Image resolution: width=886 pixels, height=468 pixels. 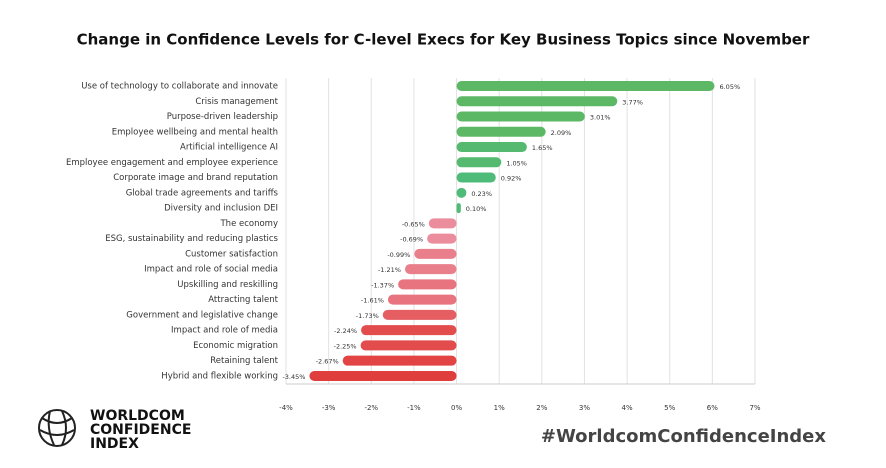 What do you see at coordinates (219, 376) in the screenshot?
I see `y-tick-label: Hybrid and flexible working` at bounding box center [219, 376].